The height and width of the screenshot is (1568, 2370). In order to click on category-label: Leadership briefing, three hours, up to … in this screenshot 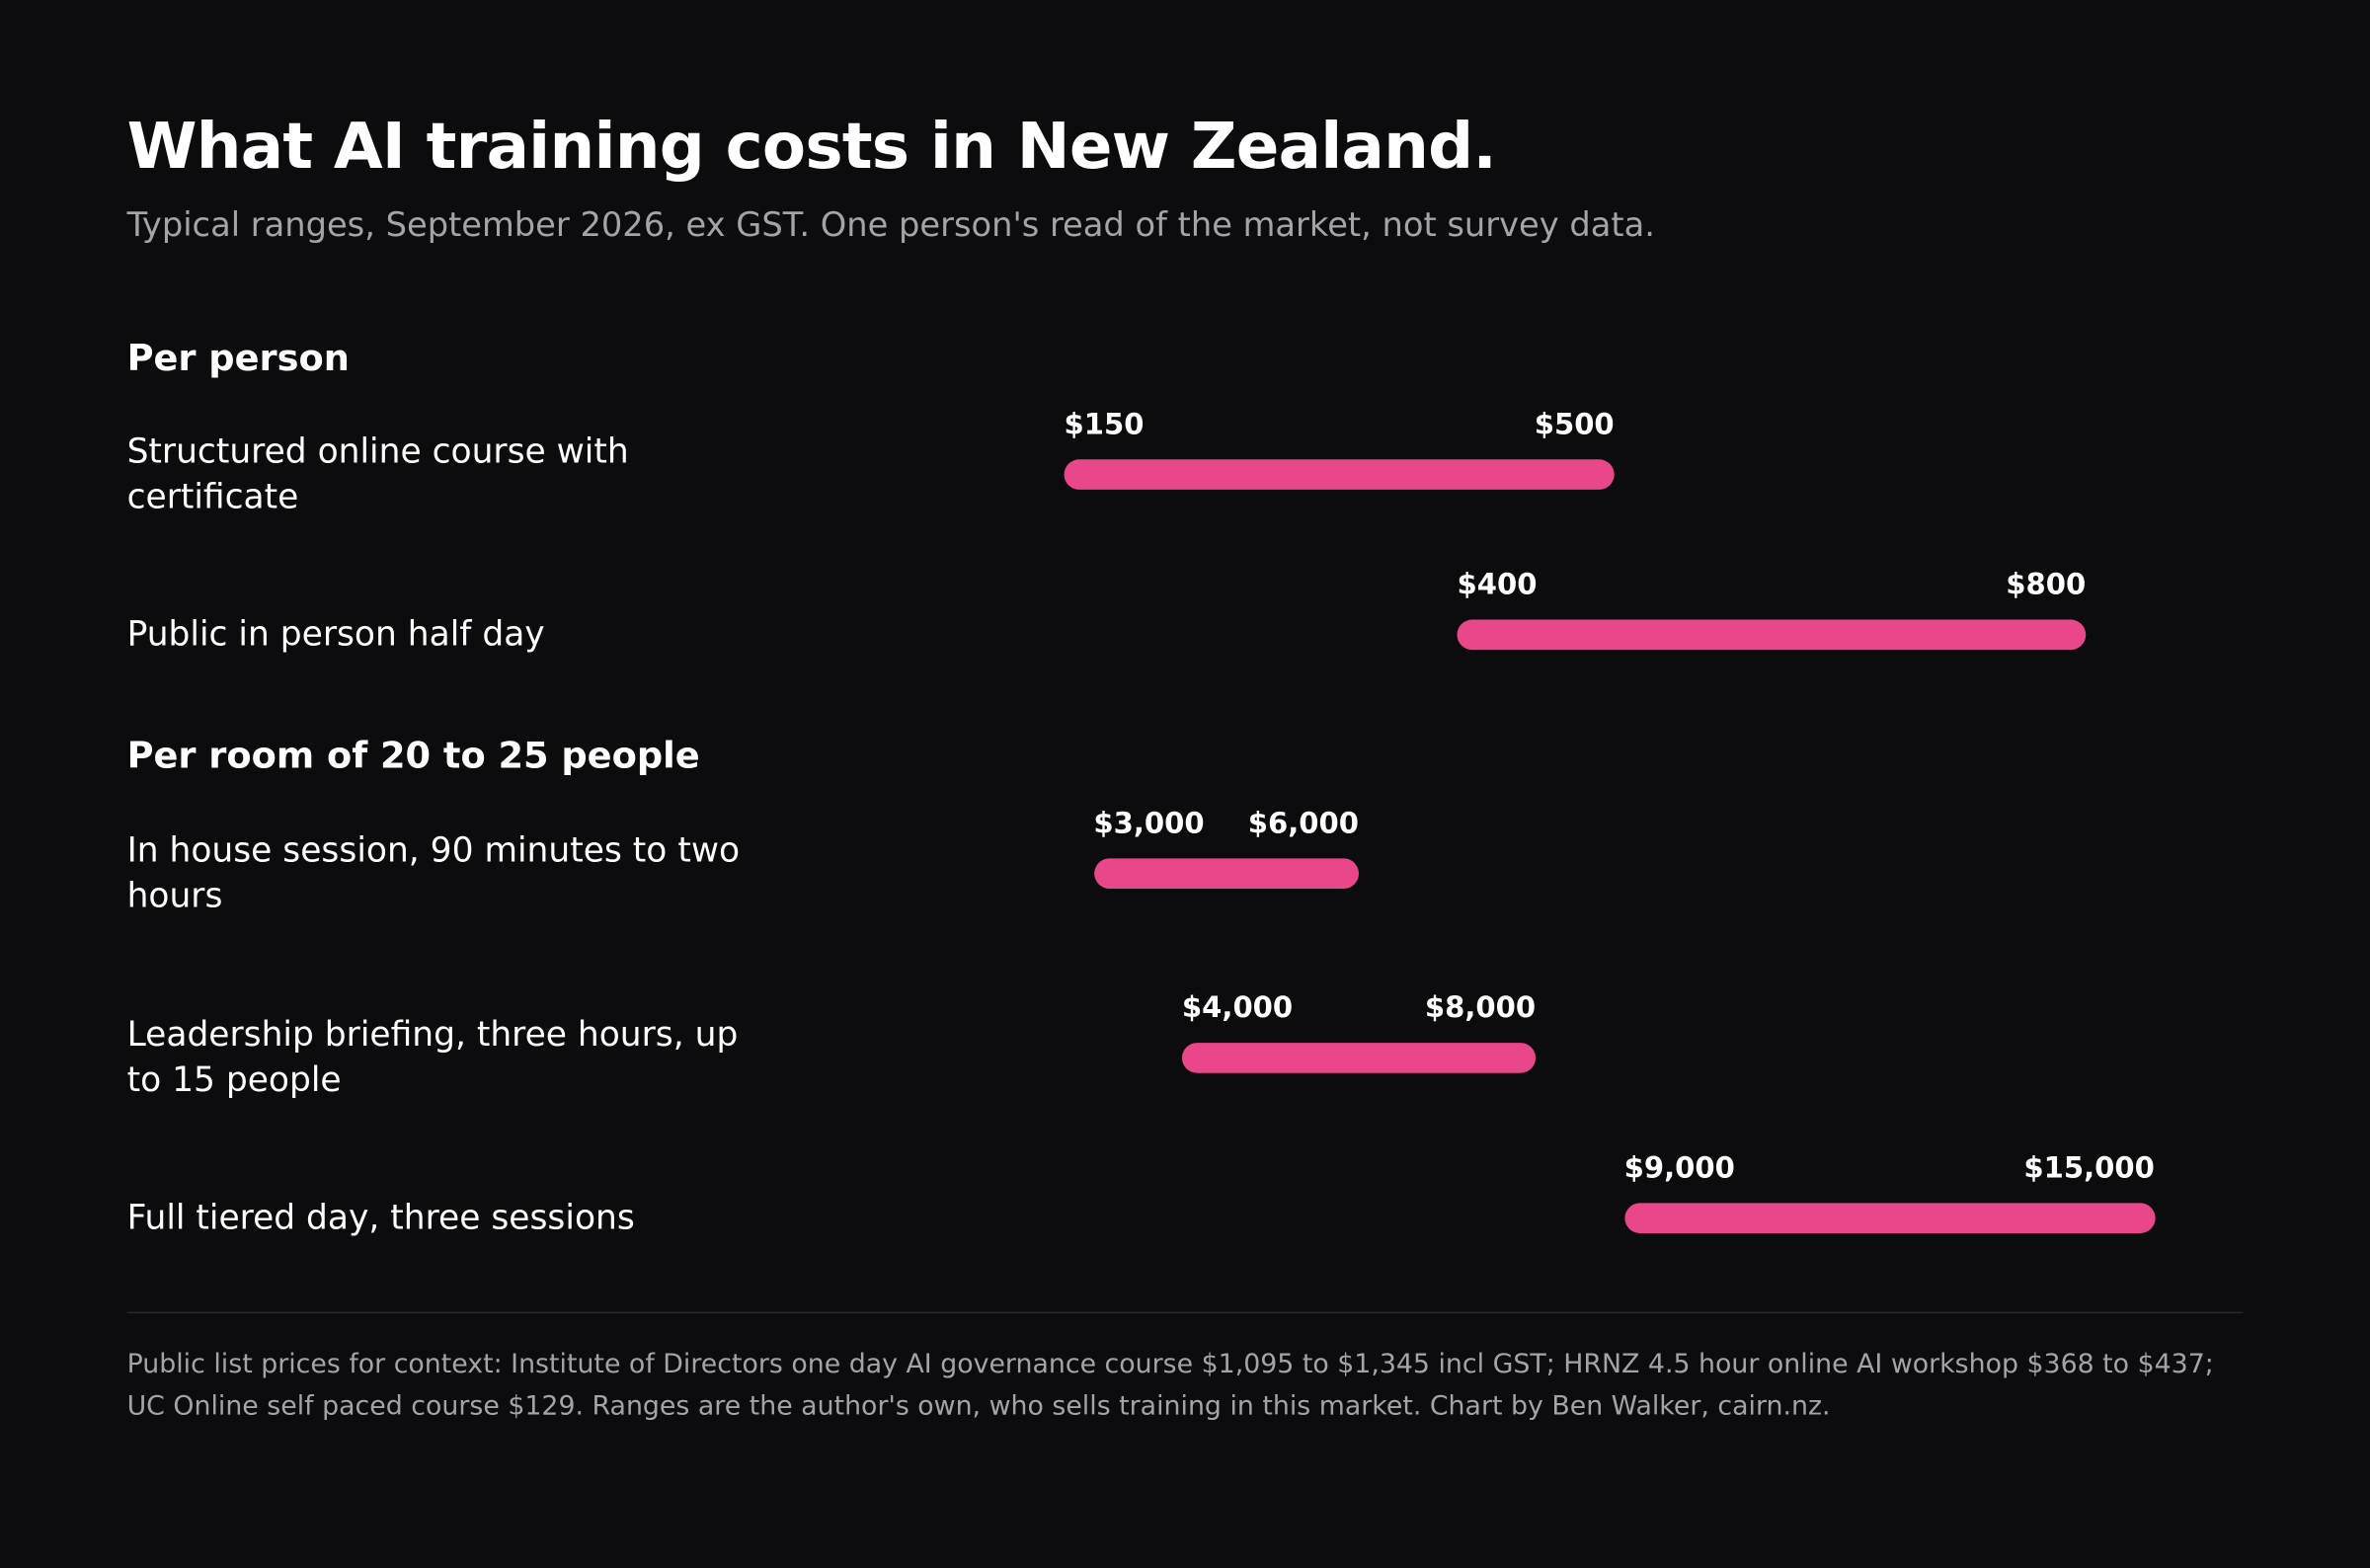, I will do `click(433, 1058)`.